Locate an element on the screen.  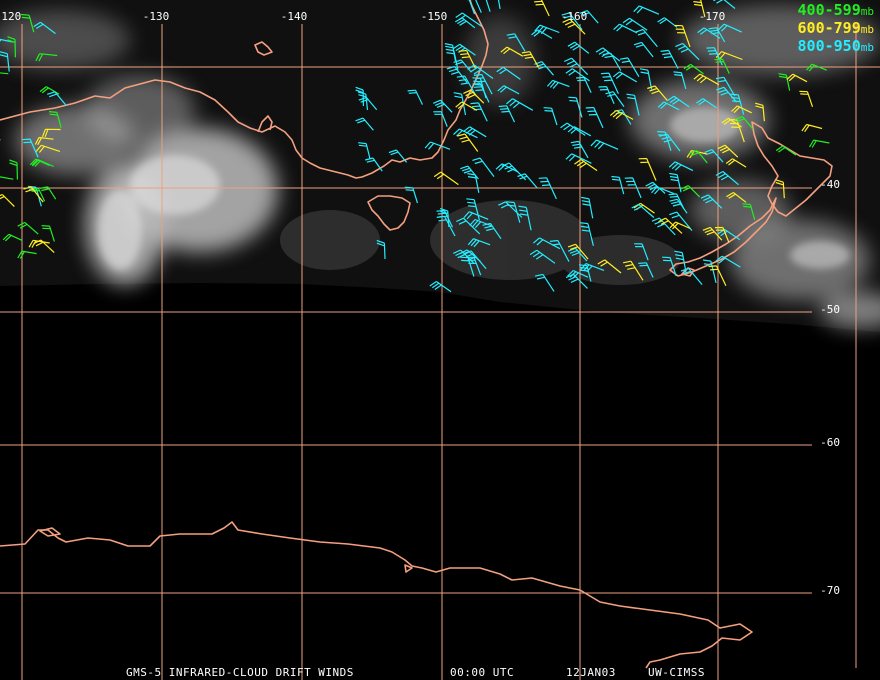
caption-date: 12JAN03 is located at coordinates (591, 672).